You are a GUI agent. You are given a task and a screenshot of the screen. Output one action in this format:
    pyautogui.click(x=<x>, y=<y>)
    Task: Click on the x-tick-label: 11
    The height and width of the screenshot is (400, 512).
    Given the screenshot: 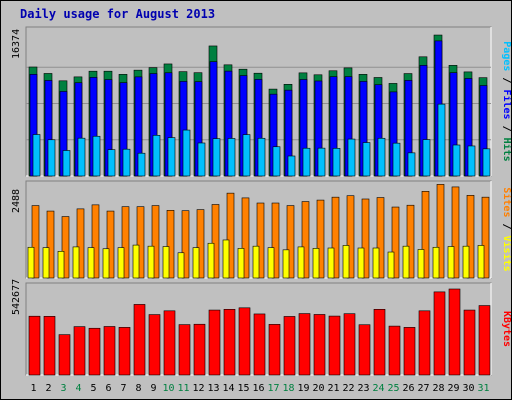 What is the action you would take?
    pyautogui.click(x=183, y=388)
    